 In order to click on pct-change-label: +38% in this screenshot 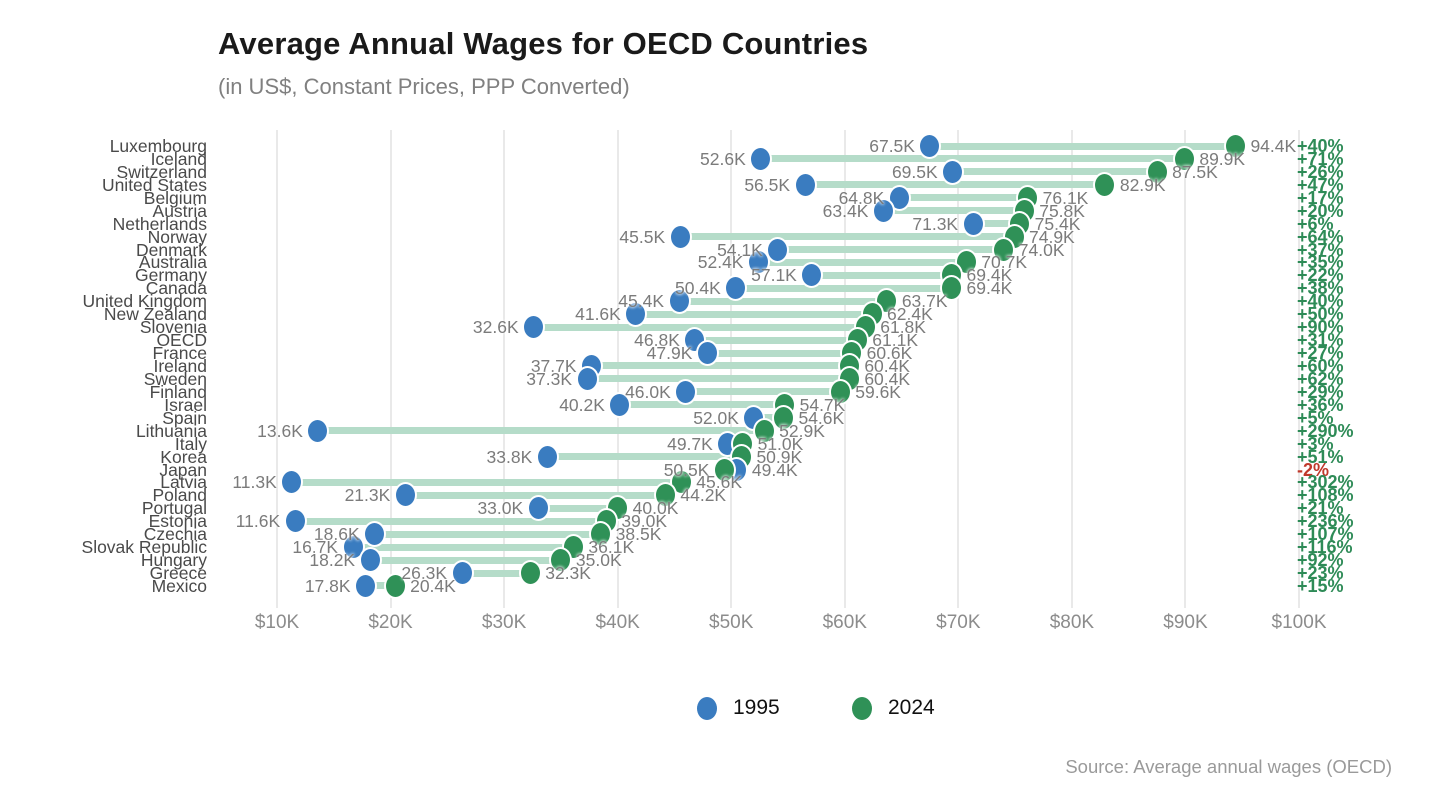, I will do `click(1320, 288)`.